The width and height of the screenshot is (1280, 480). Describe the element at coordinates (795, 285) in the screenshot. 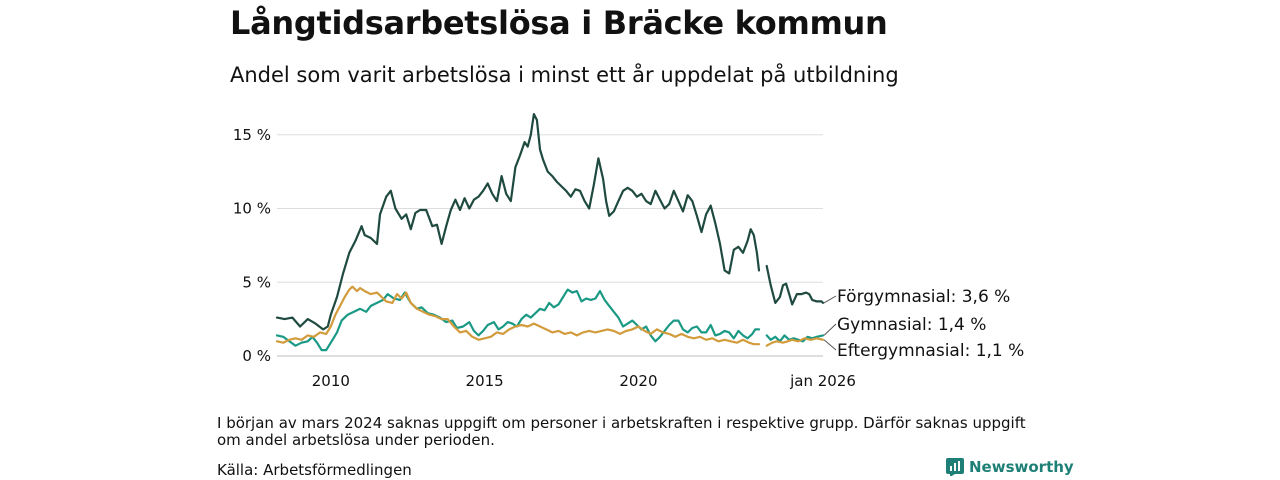

I see `series-line-förgymnasial` at that location.